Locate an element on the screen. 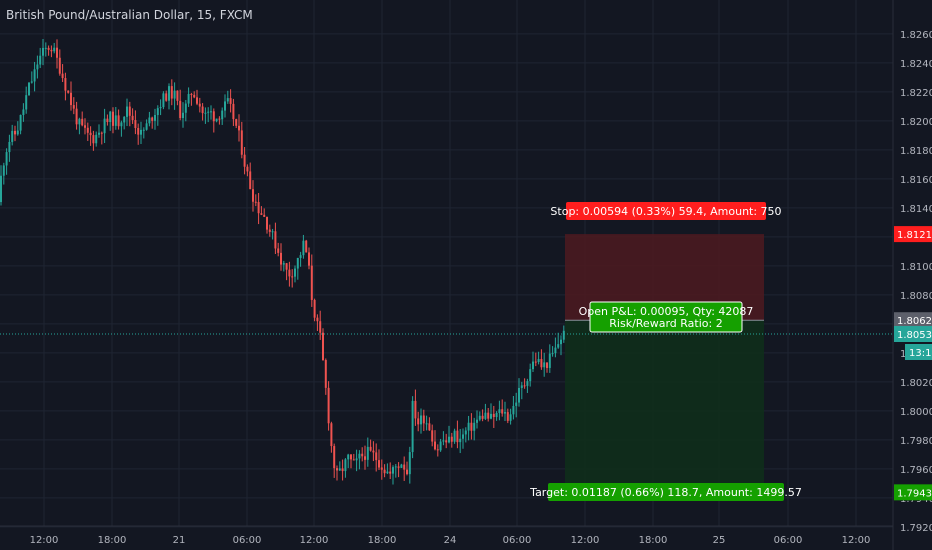  y-tick-label: 1.80800 is located at coordinates (916, 296).